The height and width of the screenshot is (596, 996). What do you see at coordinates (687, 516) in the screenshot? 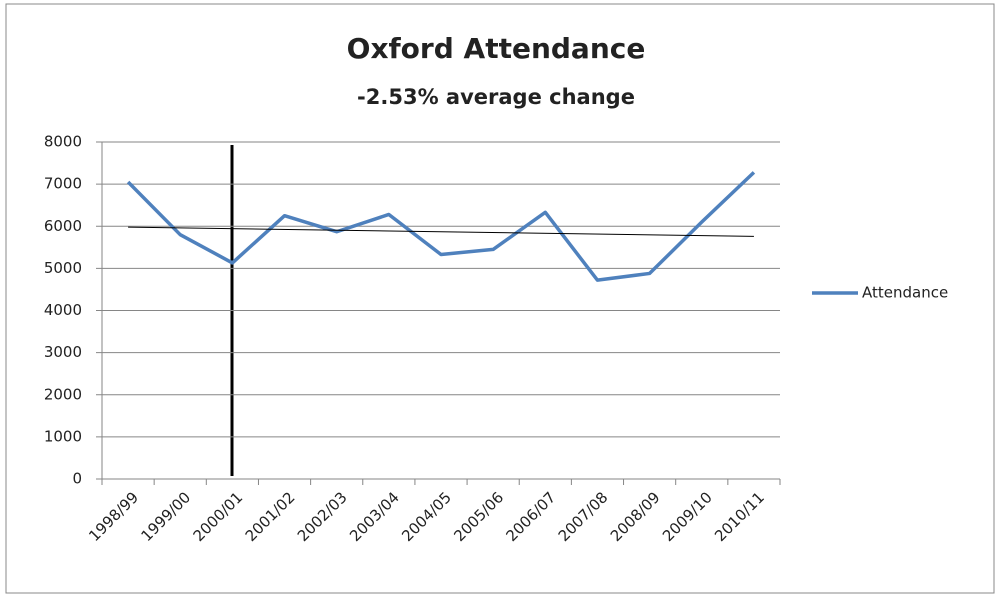
I see `x-tick-label: 2009/10` at bounding box center [687, 516].